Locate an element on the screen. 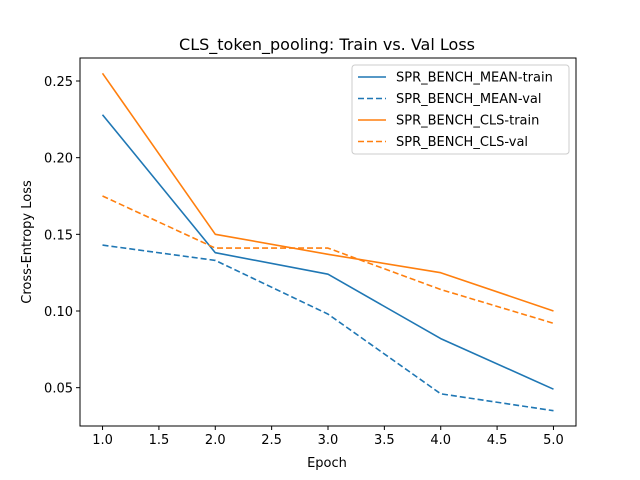 This screenshot has height=480, width=640. legend-label: SPR_BENCH_CLS-val is located at coordinates (462, 142).